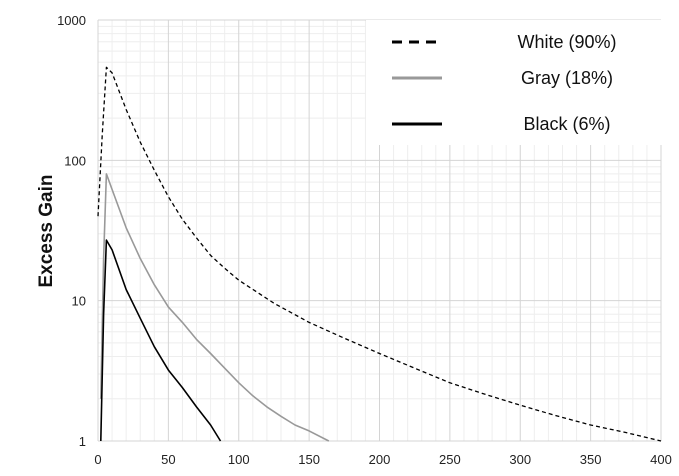 The width and height of the screenshot is (679, 476). What do you see at coordinates (161, 340) in the screenshot?
I see `series-line-black` at bounding box center [161, 340].